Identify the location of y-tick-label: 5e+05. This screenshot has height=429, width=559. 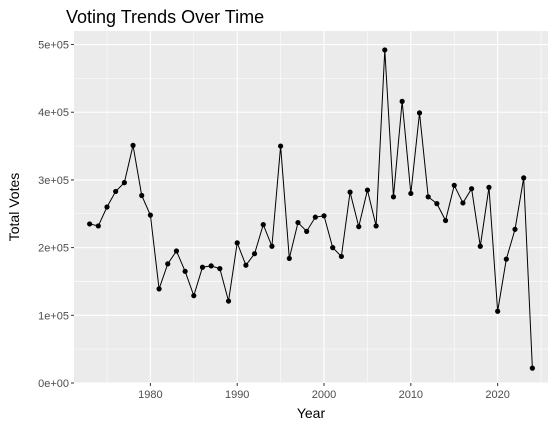
(53, 46).